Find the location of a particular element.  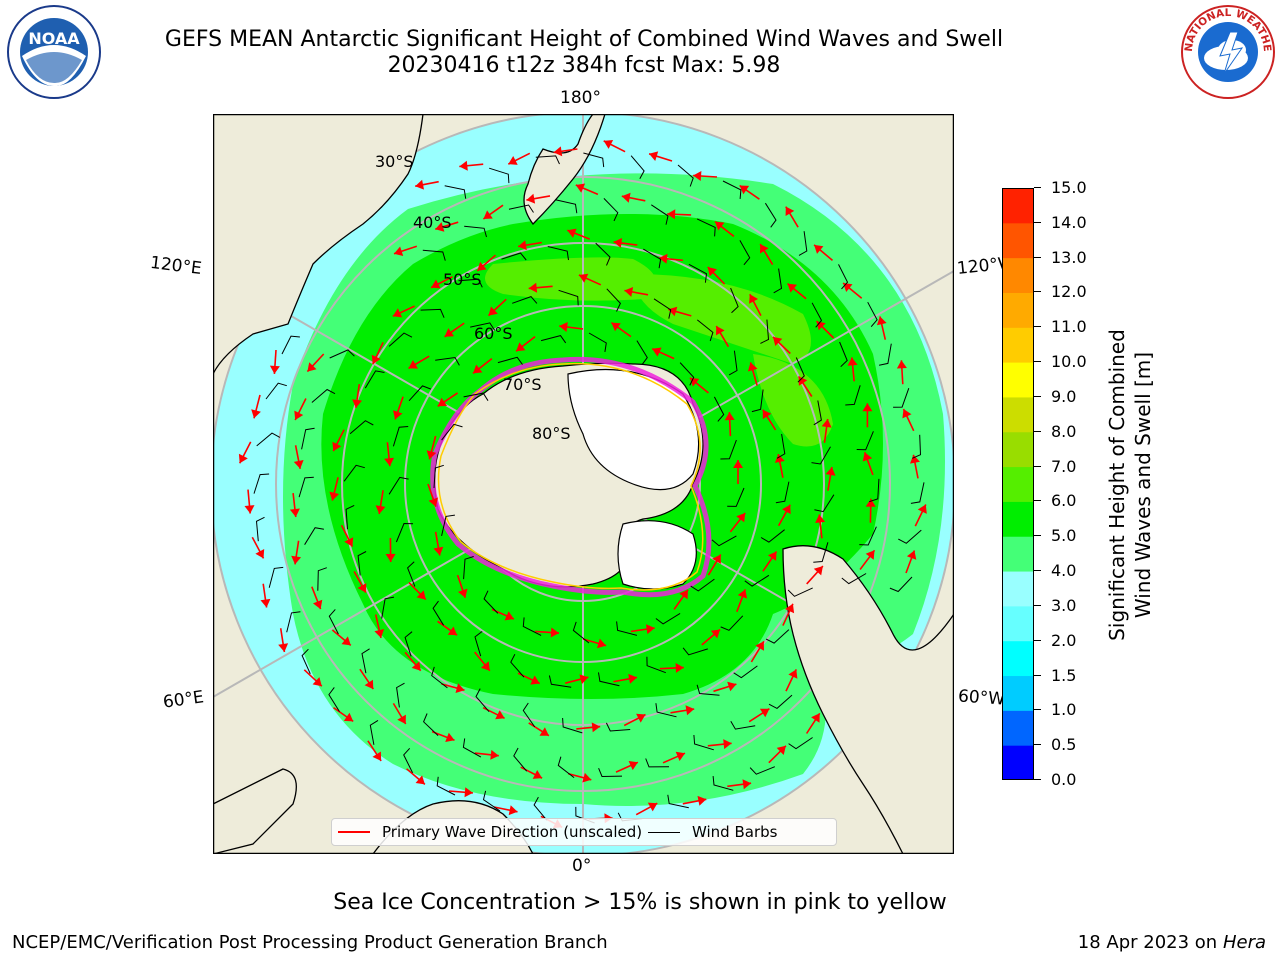

landmass-australia is located at coordinates (318, 244).